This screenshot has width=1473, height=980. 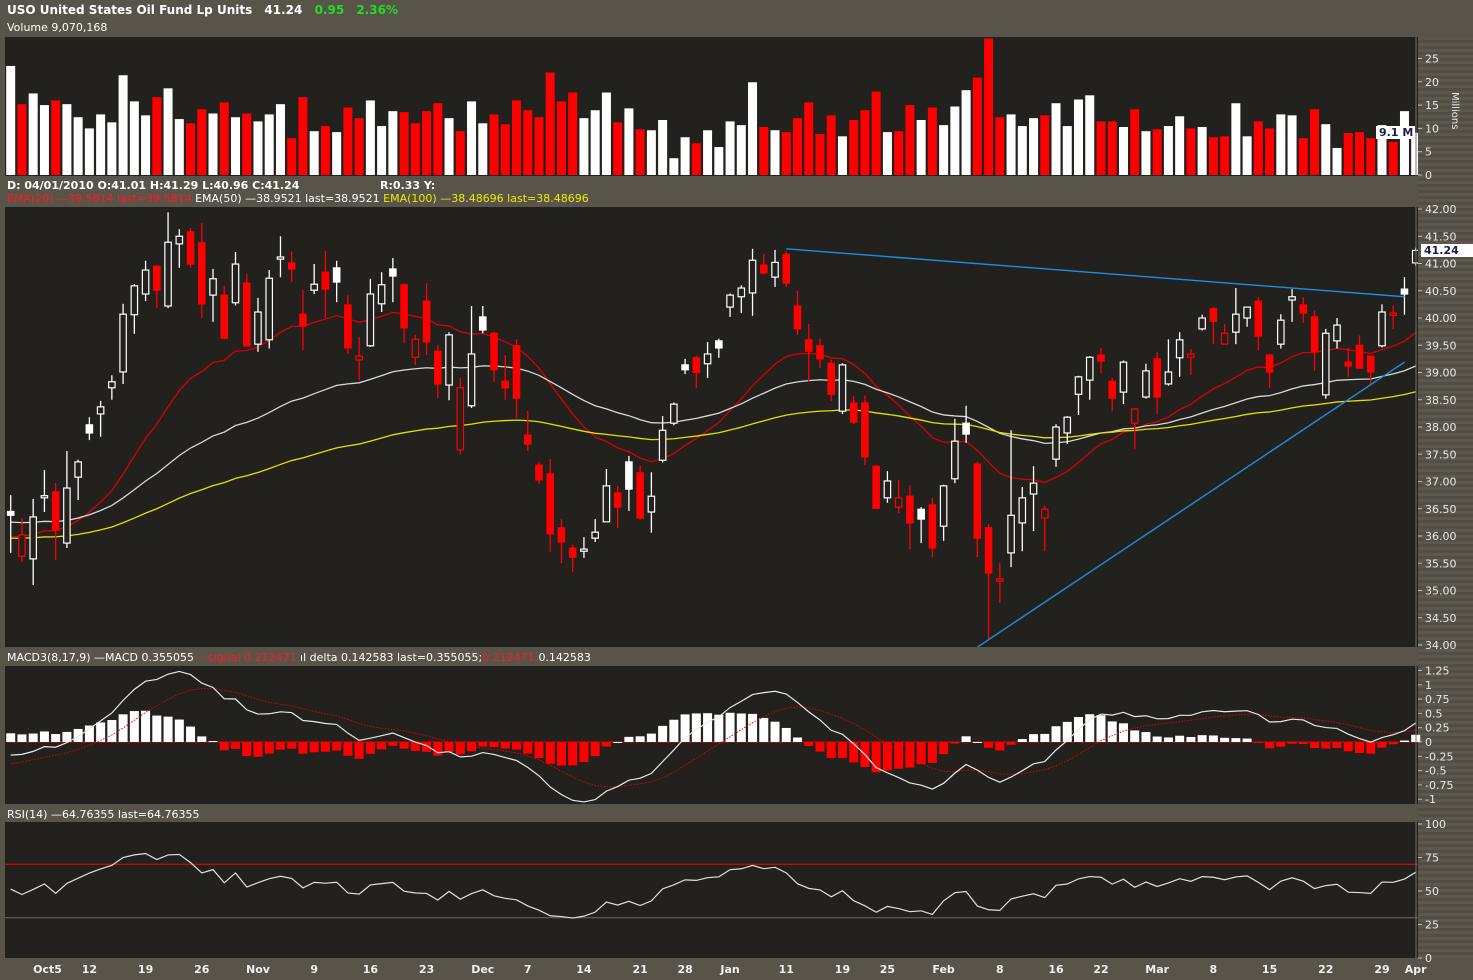 I want to click on open-readout: O:41.01, so click(x=122, y=185).